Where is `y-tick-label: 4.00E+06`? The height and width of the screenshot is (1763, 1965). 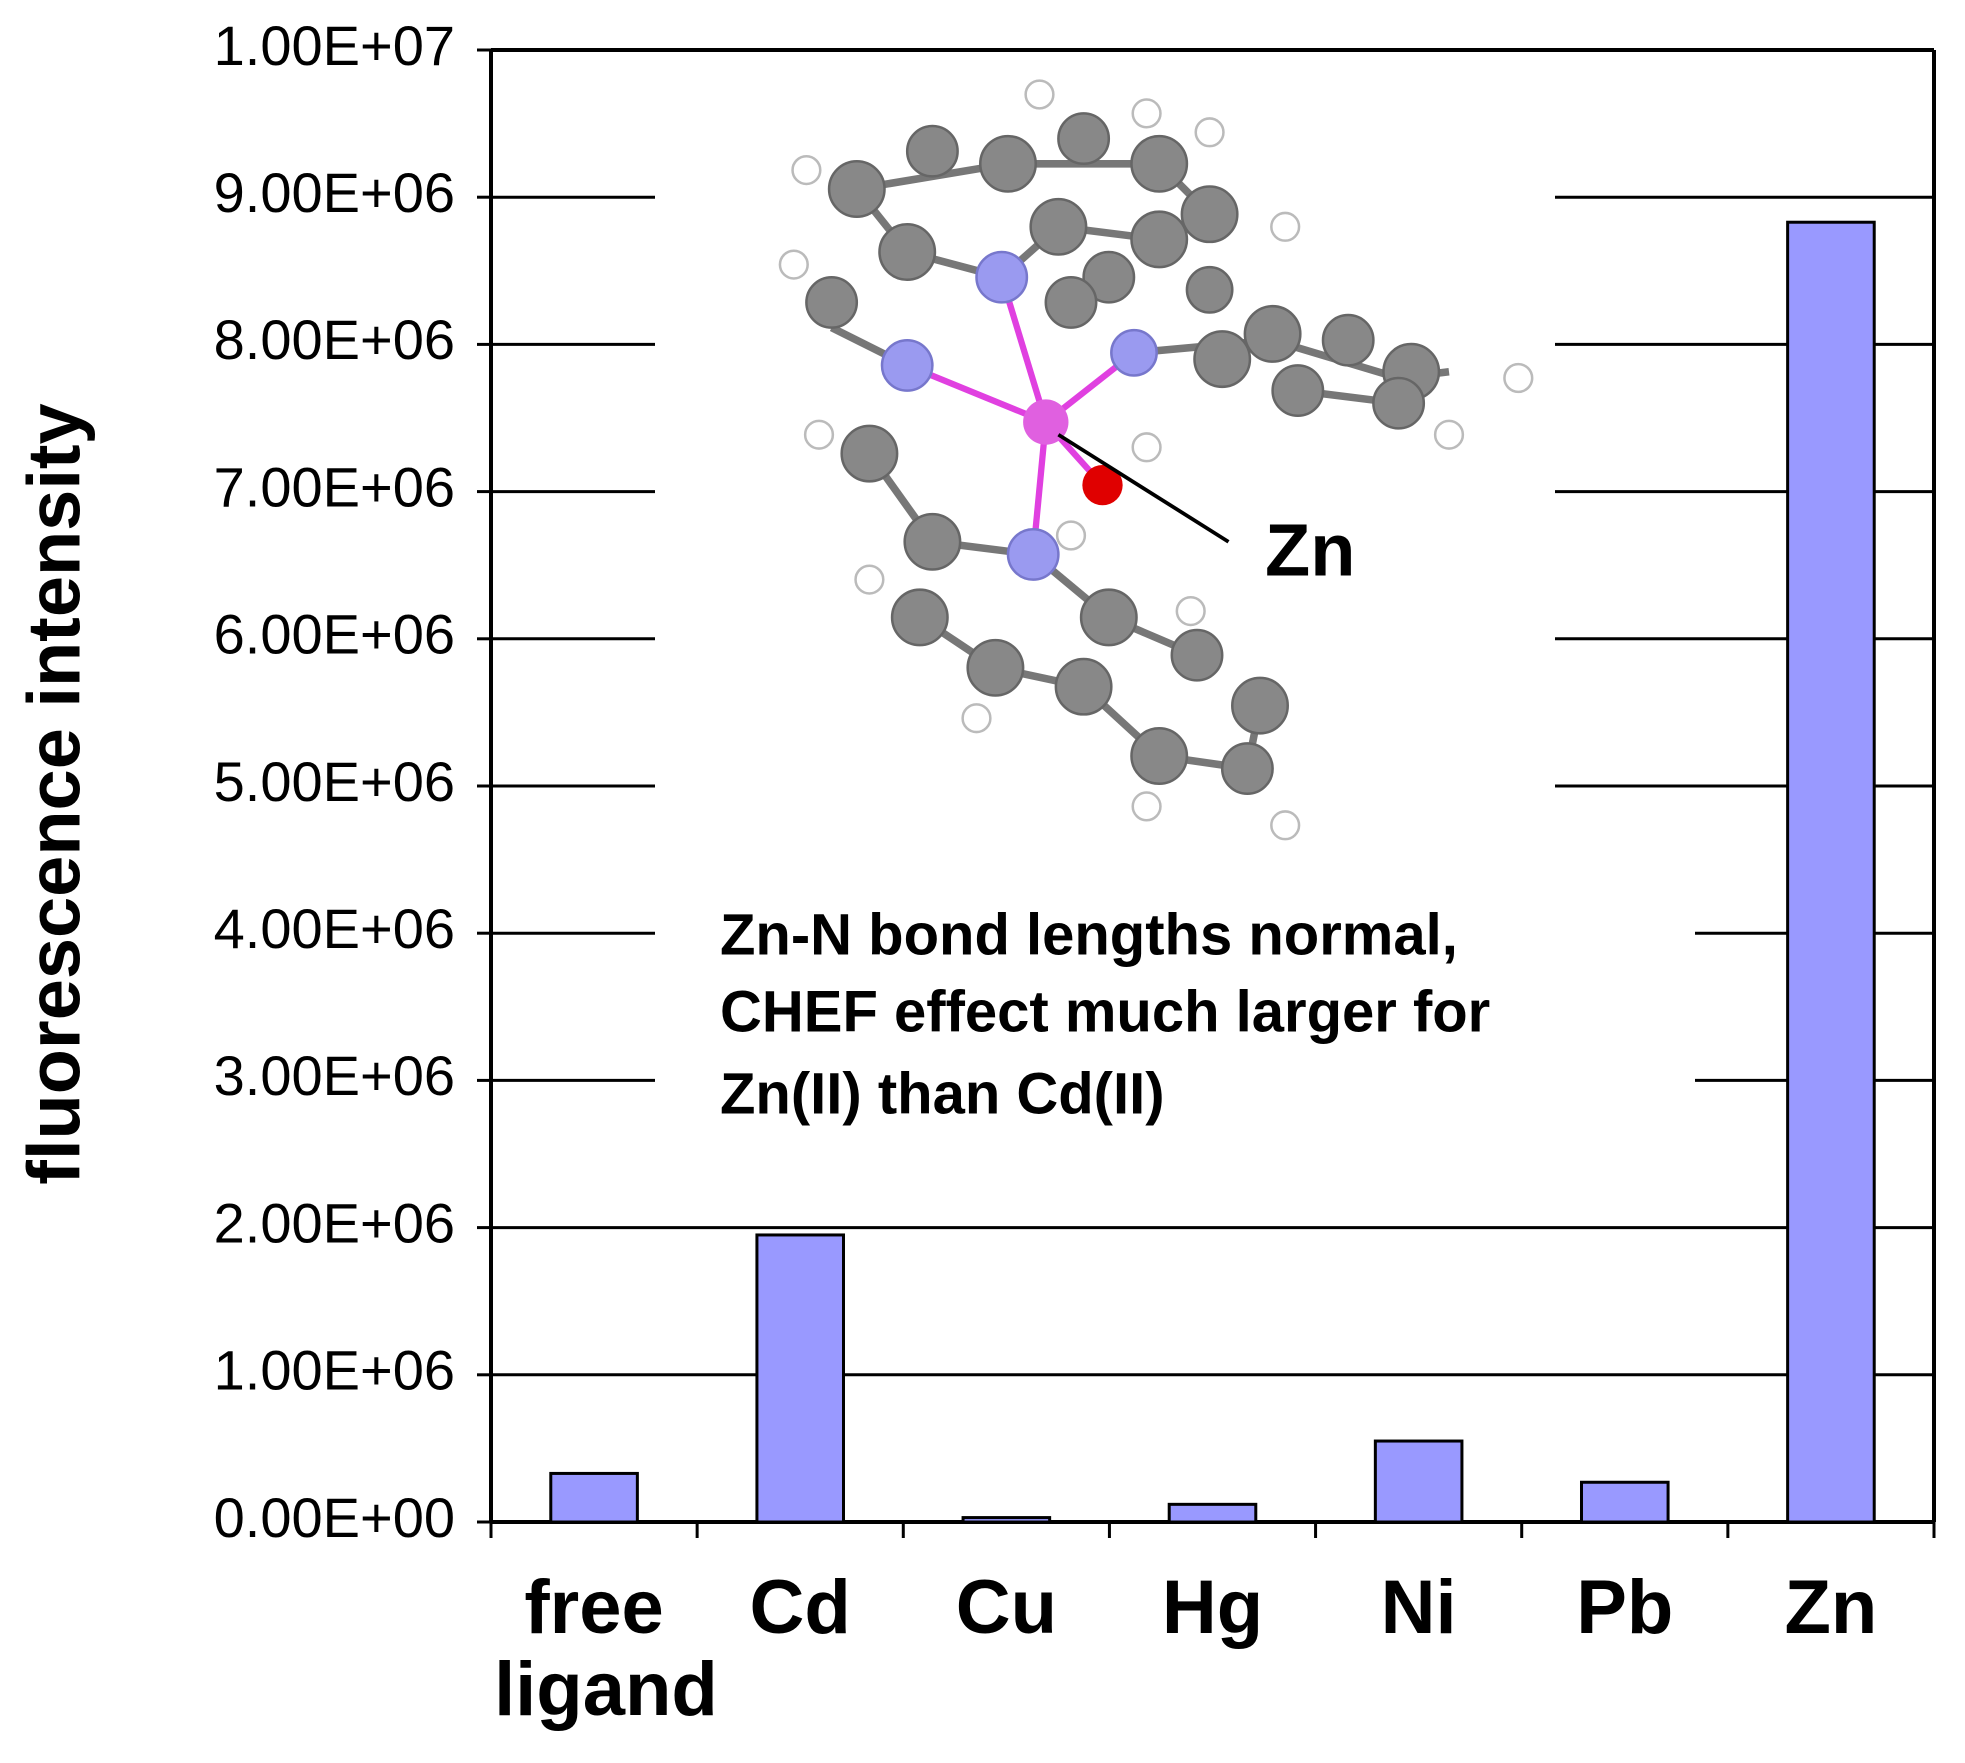 y-tick-label: 4.00E+06 is located at coordinates (334, 928).